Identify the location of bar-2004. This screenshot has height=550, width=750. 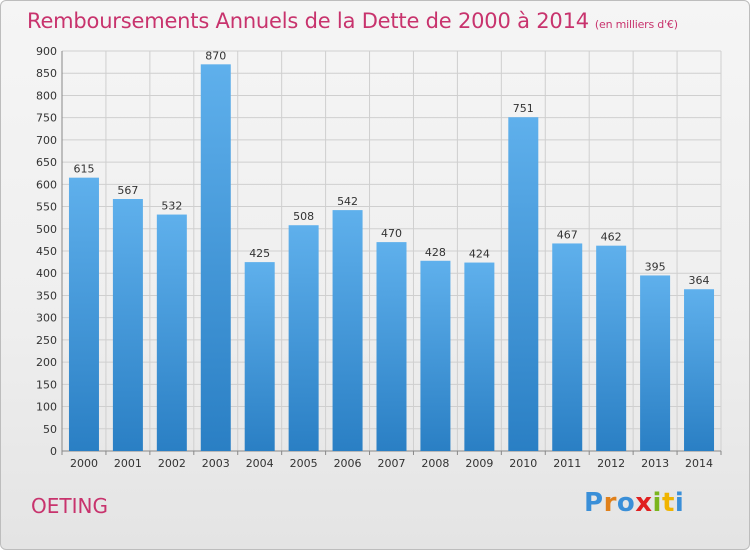
(259, 356).